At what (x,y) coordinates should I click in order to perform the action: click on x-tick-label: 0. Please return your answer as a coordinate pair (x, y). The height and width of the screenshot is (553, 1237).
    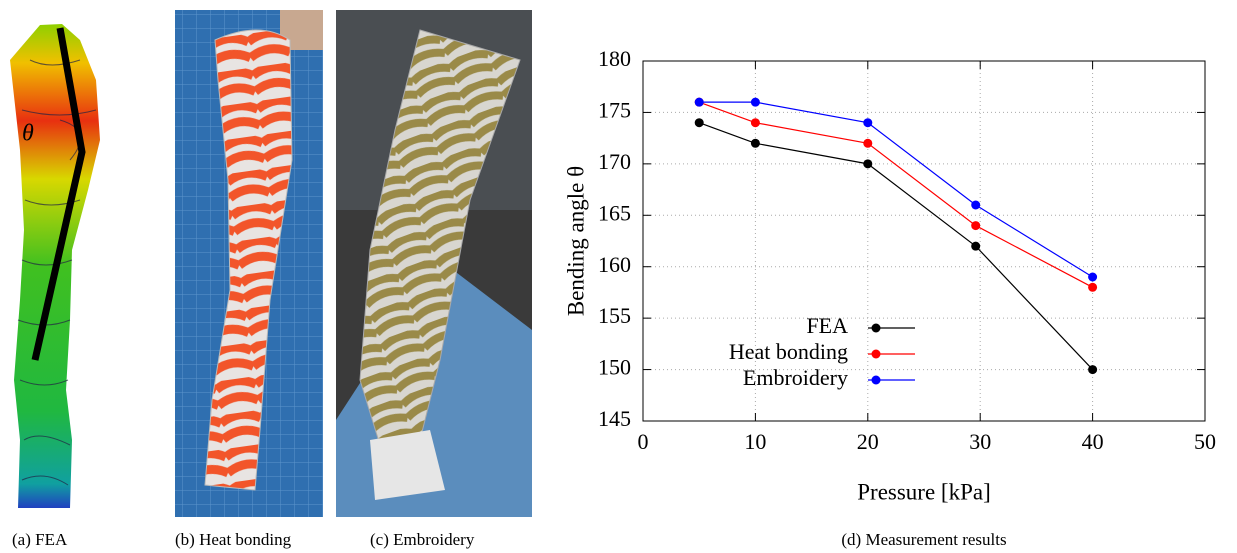
    Looking at the image, I should click on (643, 441).